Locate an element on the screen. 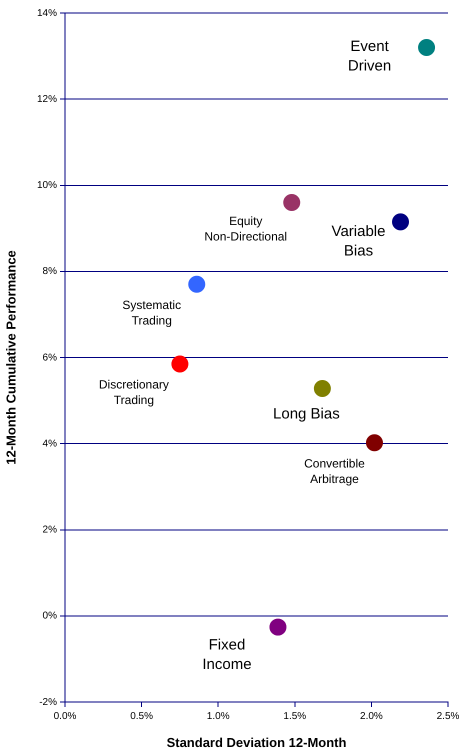 This screenshot has width=474, height=755. series-label: Convertible Arbitrage is located at coordinates (335, 471).